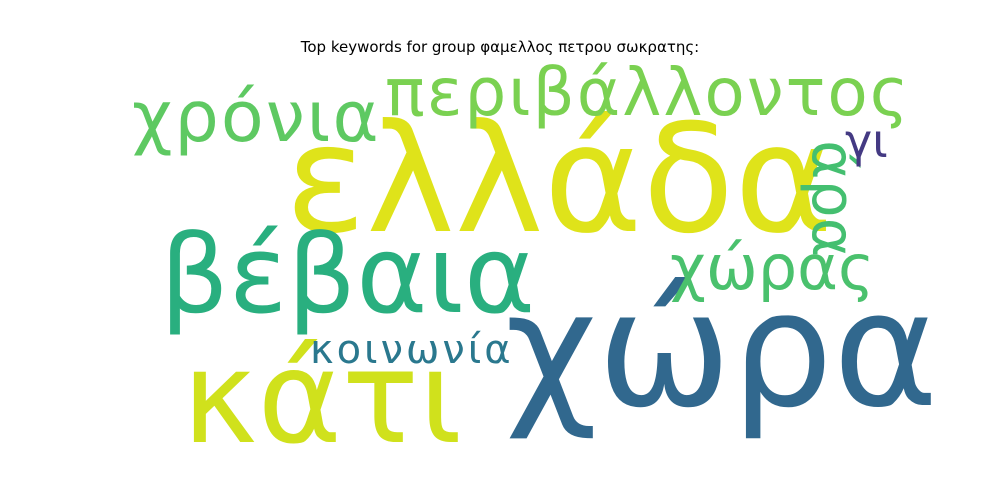  What do you see at coordinates (322, 398) in the screenshot?
I see `word-kati: κάτι` at bounding box center [322, 398].